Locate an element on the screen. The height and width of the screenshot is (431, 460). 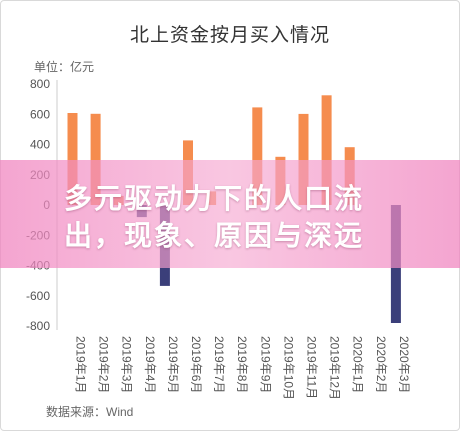
headline-line-1: 多元驱动力下的人口流 is located at coordinates (214, 198).